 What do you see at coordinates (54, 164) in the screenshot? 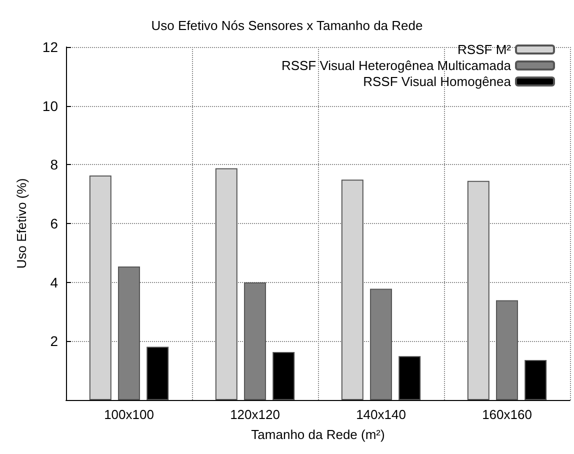
I see `y-tick-label: 8` at bounding box center [54, 164].